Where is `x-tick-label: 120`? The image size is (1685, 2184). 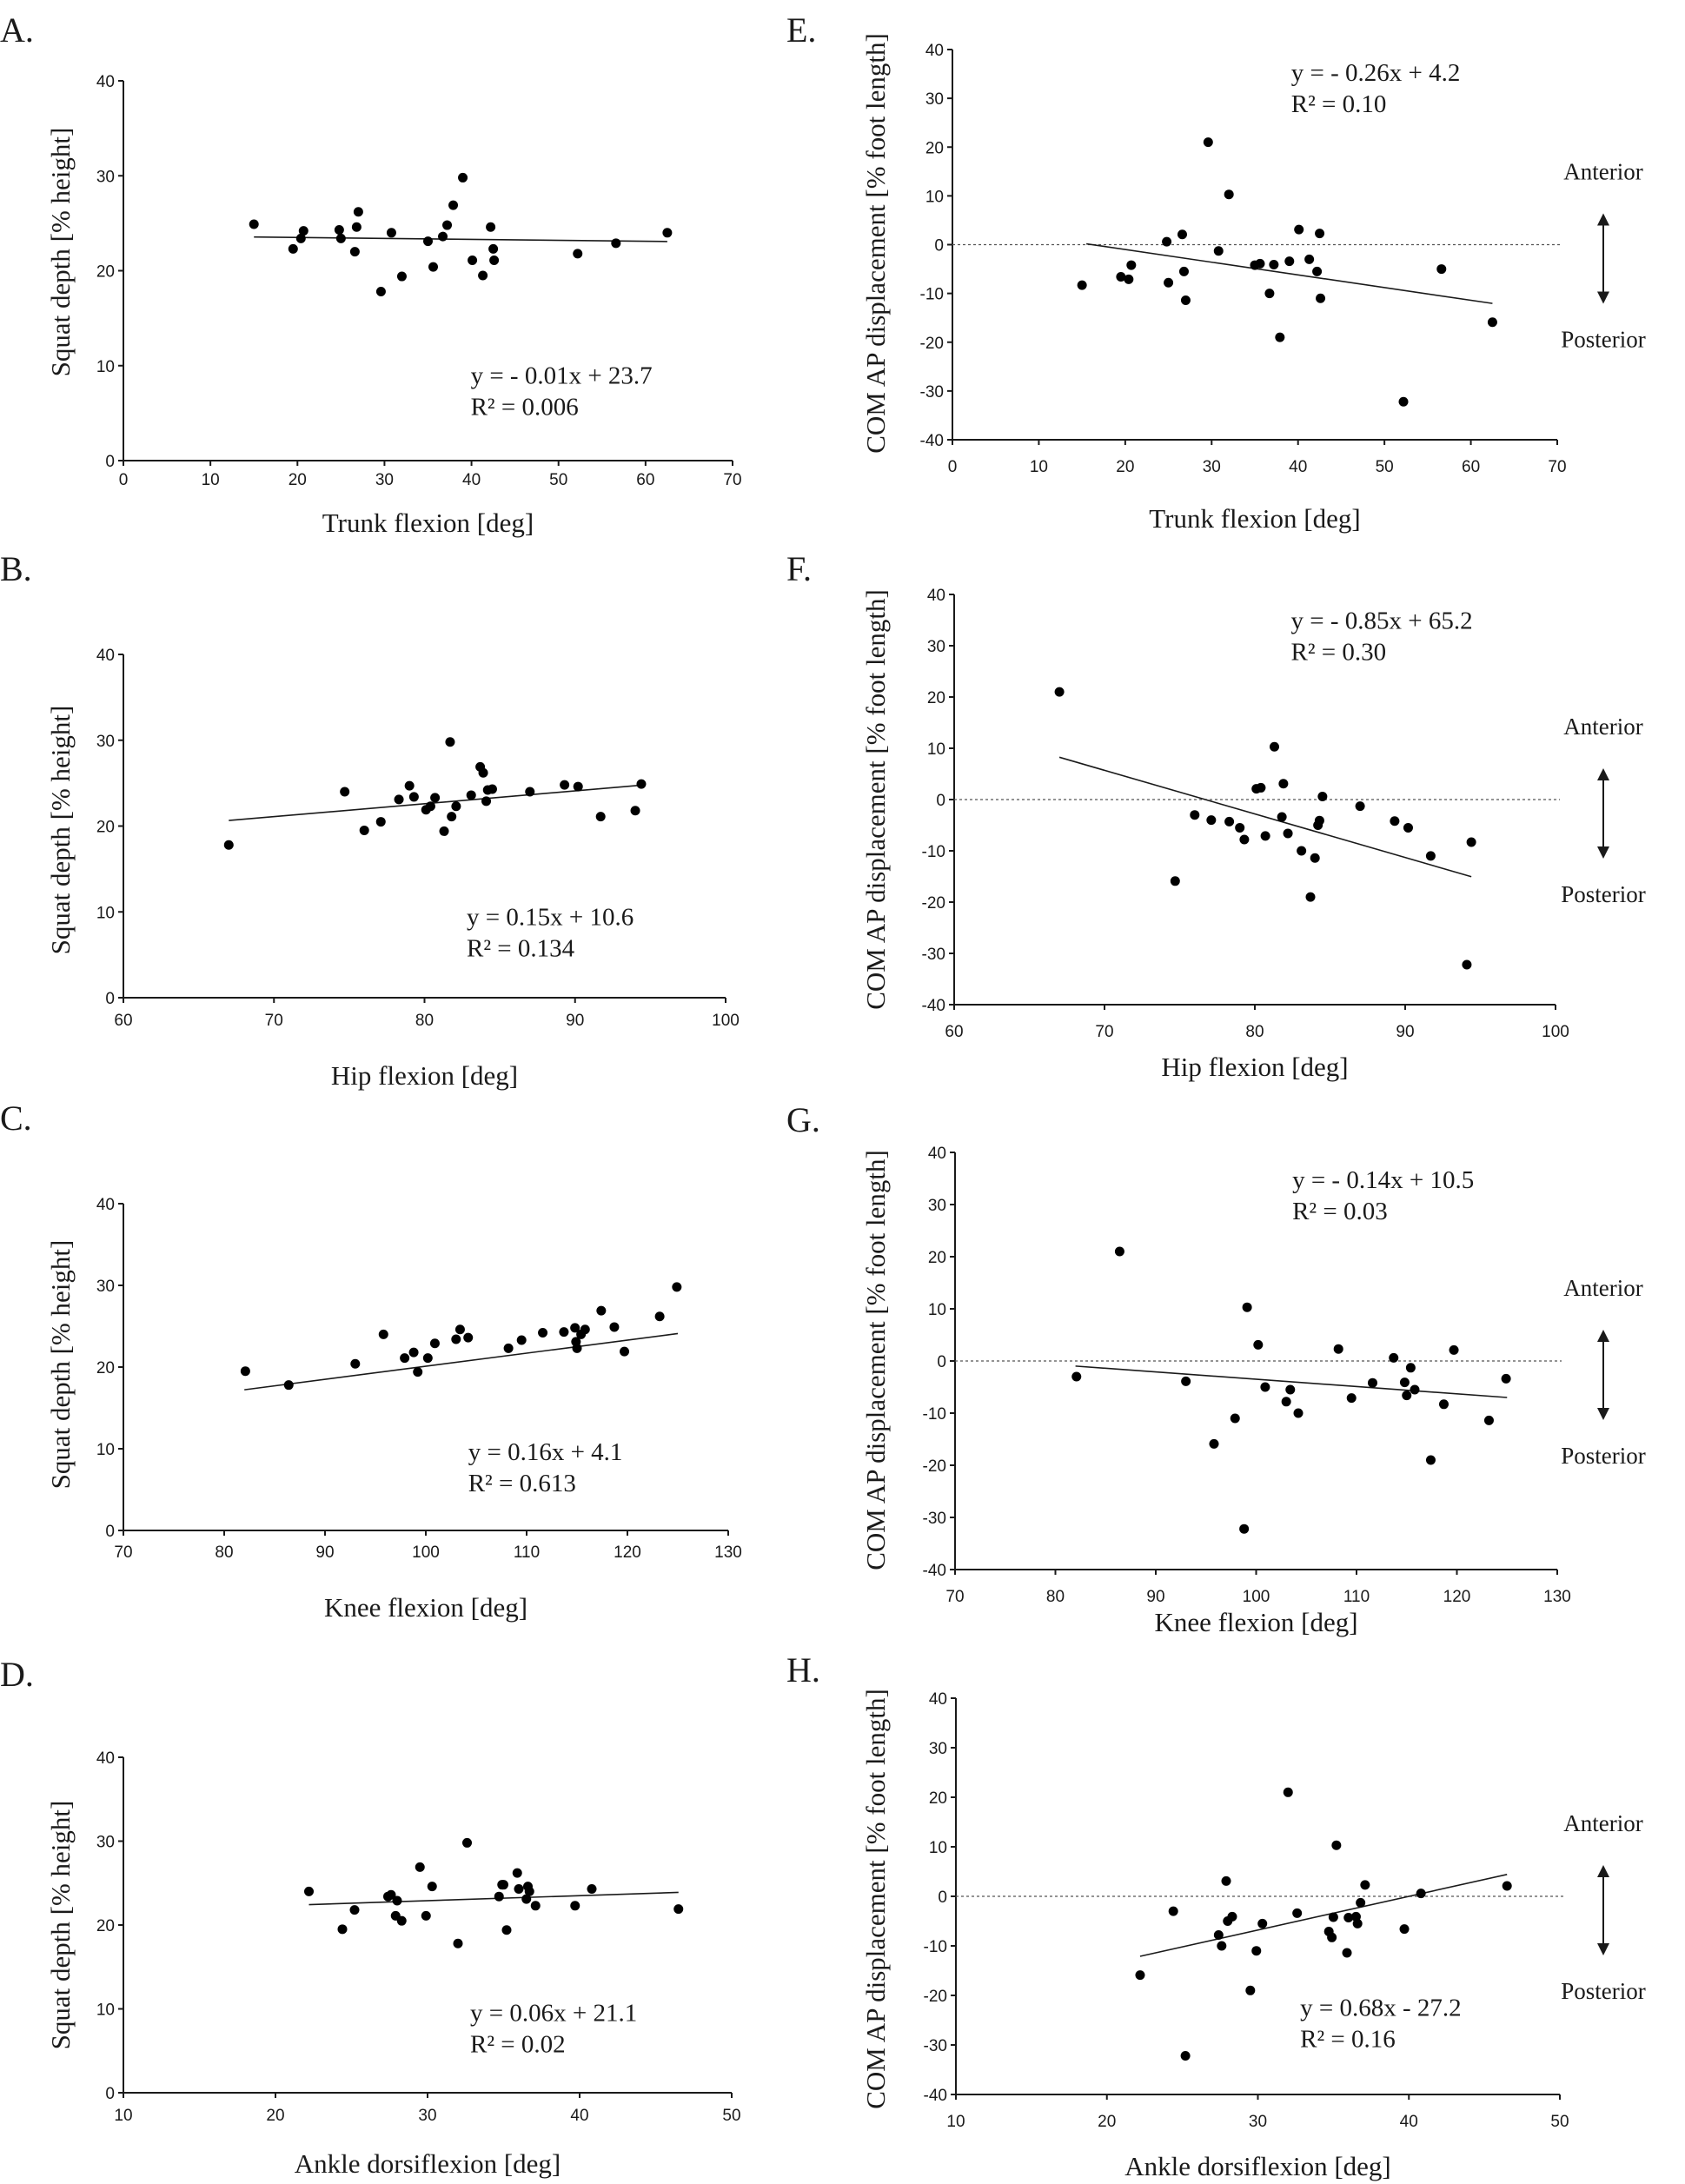 x-tick-label: 120 is located at coordinates (1457, 1597).